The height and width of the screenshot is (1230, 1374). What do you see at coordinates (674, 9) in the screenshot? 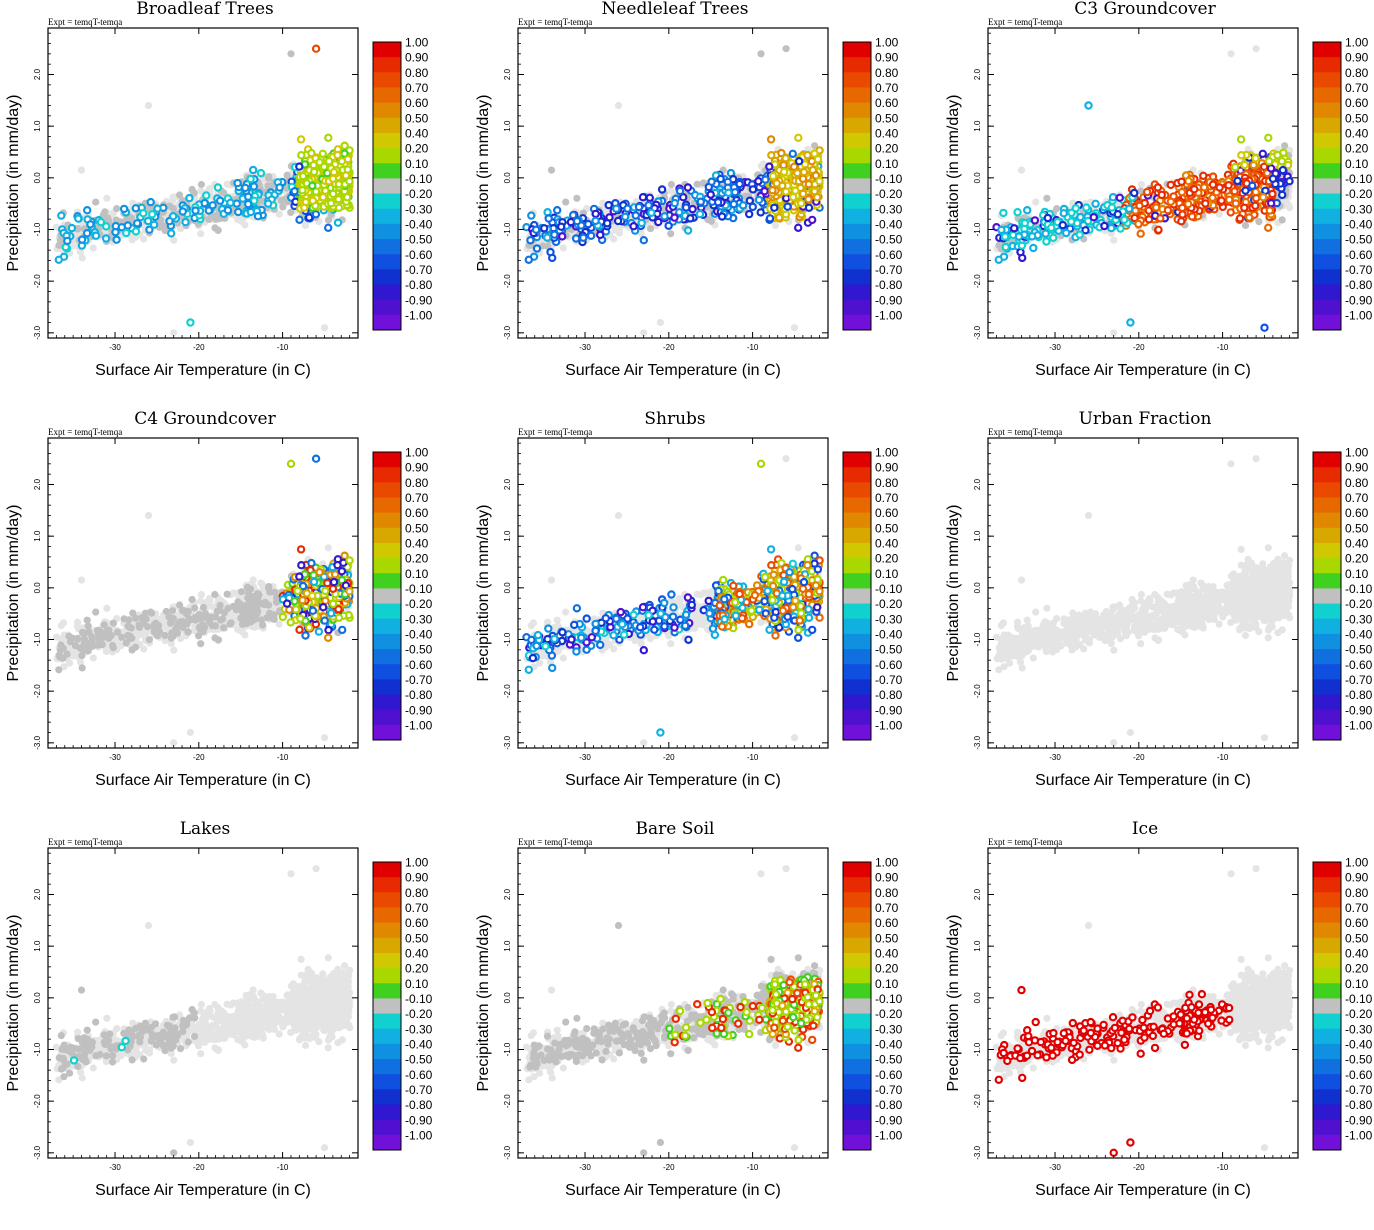
I see `panel-title: Needleleaf Trees` at bounding box center [674, 9].